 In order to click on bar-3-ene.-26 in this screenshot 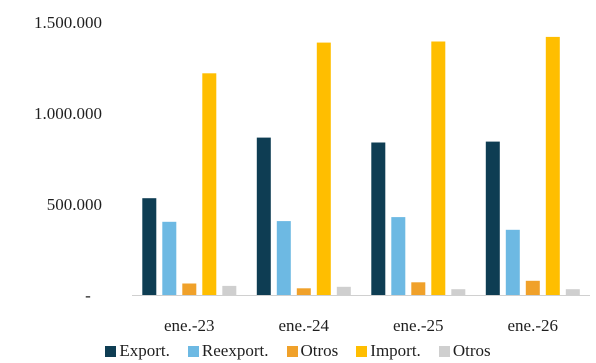, I will do `click(532, 287)`.